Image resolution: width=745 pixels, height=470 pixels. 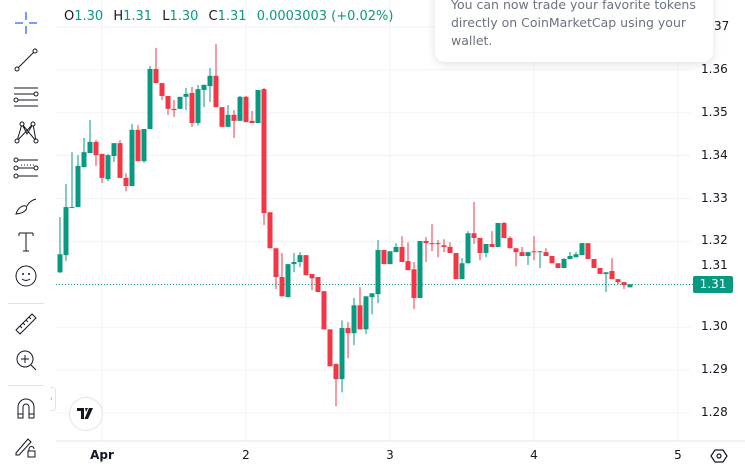 What do you see at coordinates (714, 240) in the screenshot?
I see `price-tick-label: 1.32` at bounding box center [714, 240].